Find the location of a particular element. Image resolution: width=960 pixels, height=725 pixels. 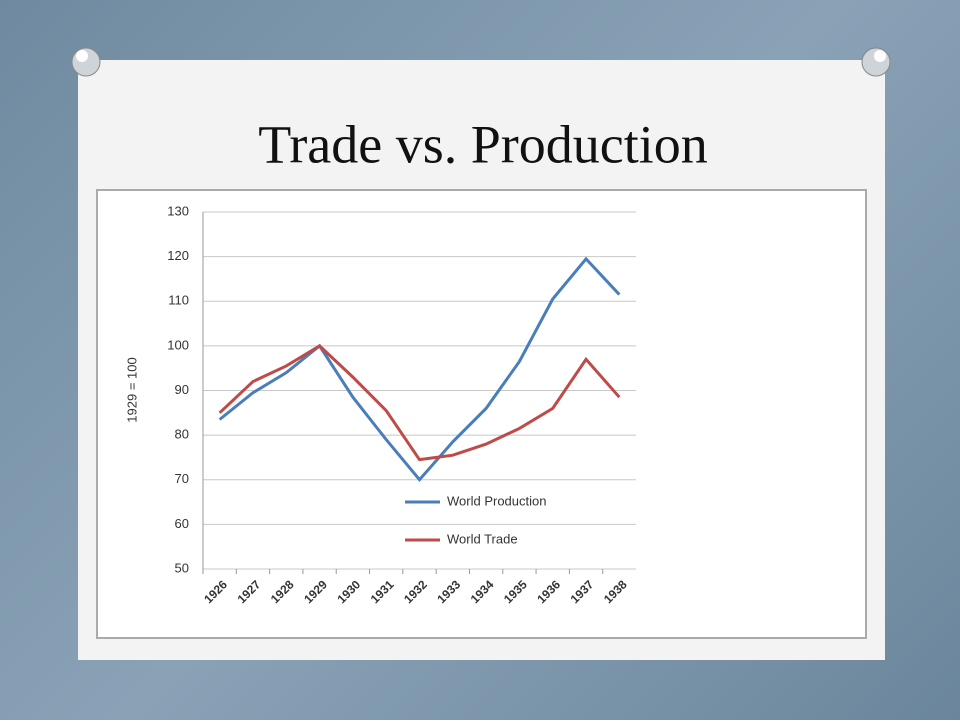

y-tick-label: 90 is located at coordinates (182, 389).